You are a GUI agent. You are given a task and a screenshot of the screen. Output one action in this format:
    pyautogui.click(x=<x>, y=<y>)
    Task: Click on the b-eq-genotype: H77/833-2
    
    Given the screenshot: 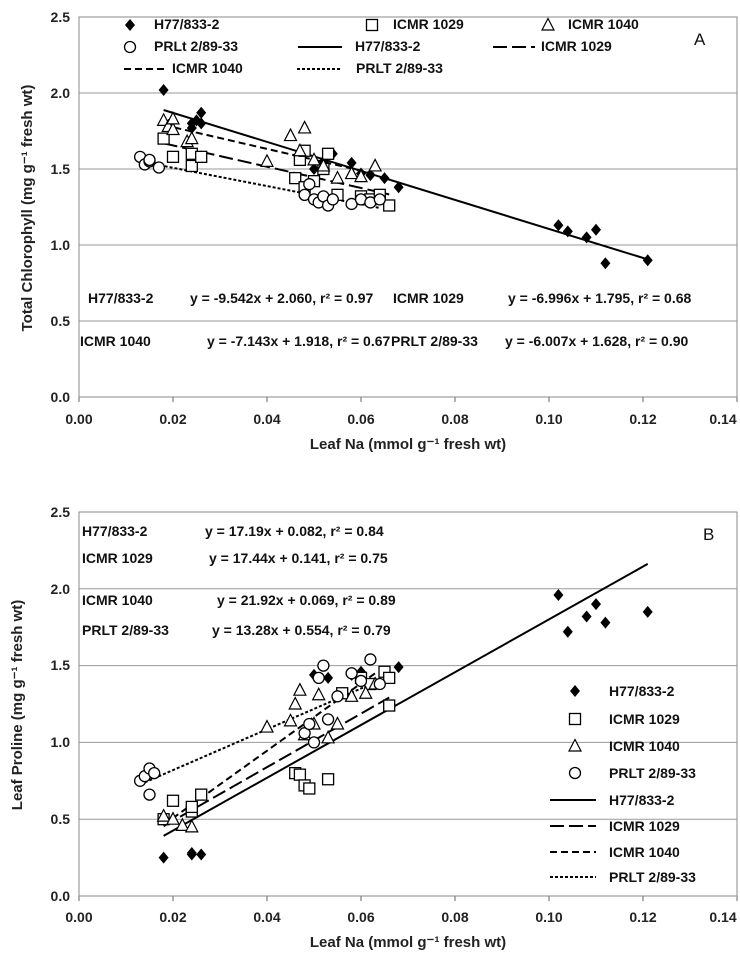 What is the action you would take?
    pyautogui.click(x=115, y=531)
    